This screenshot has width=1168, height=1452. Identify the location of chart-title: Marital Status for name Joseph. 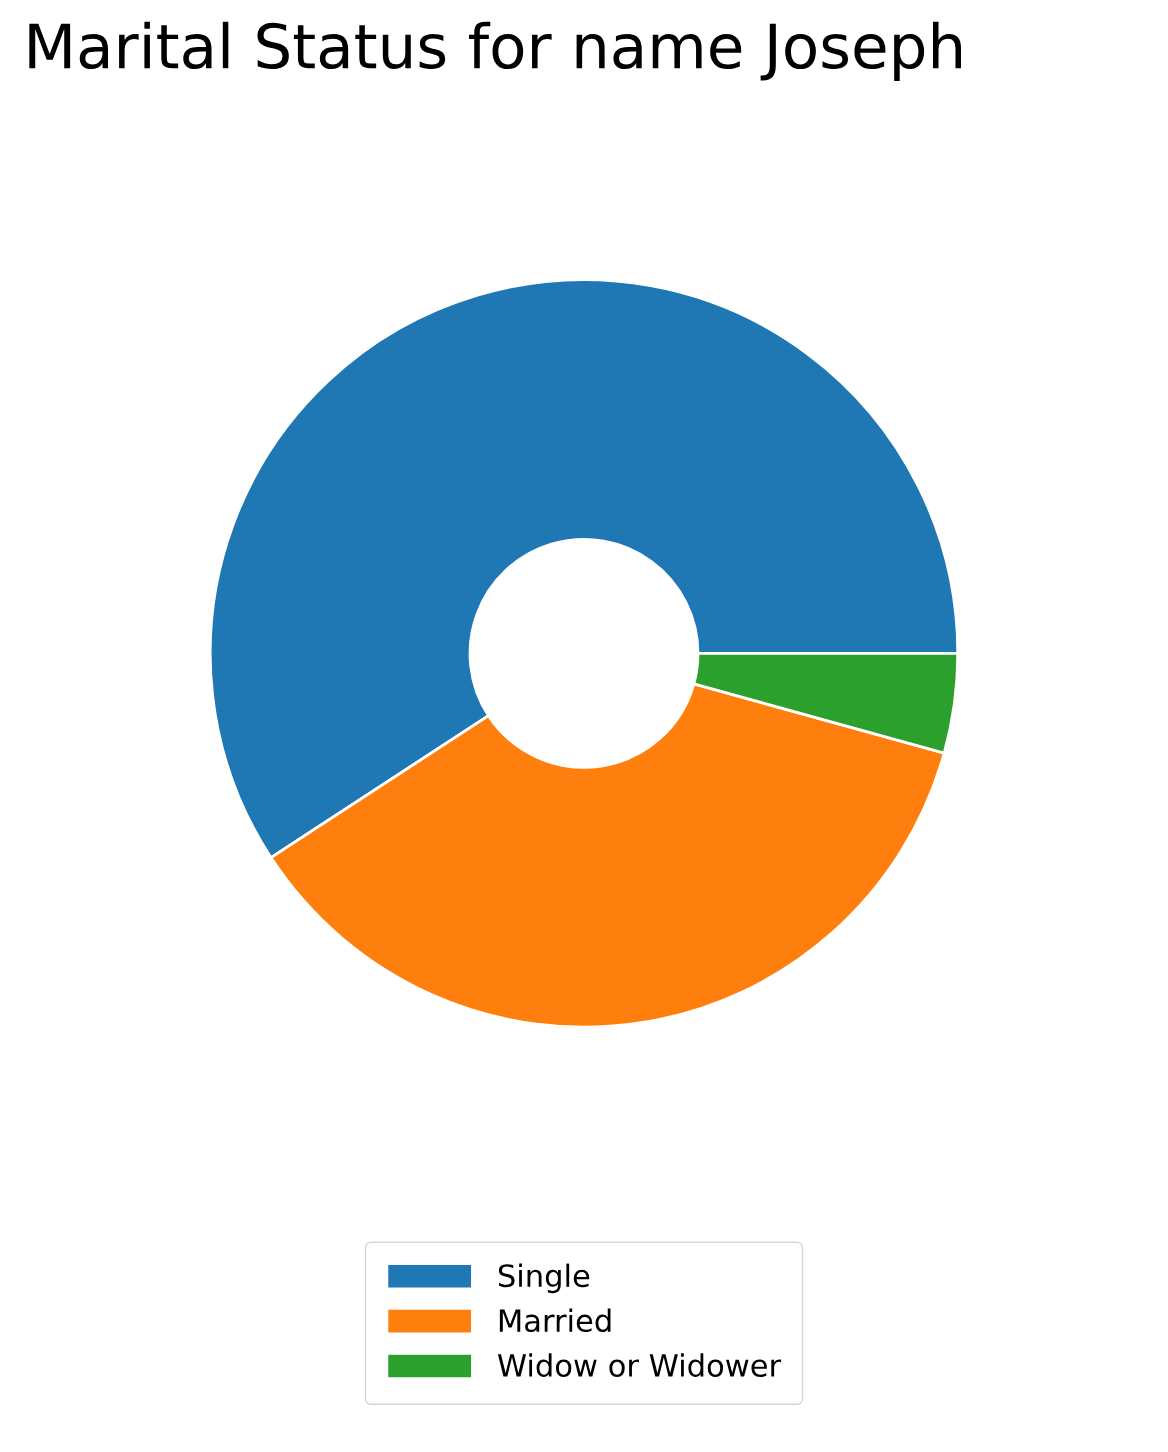
(495, 51).